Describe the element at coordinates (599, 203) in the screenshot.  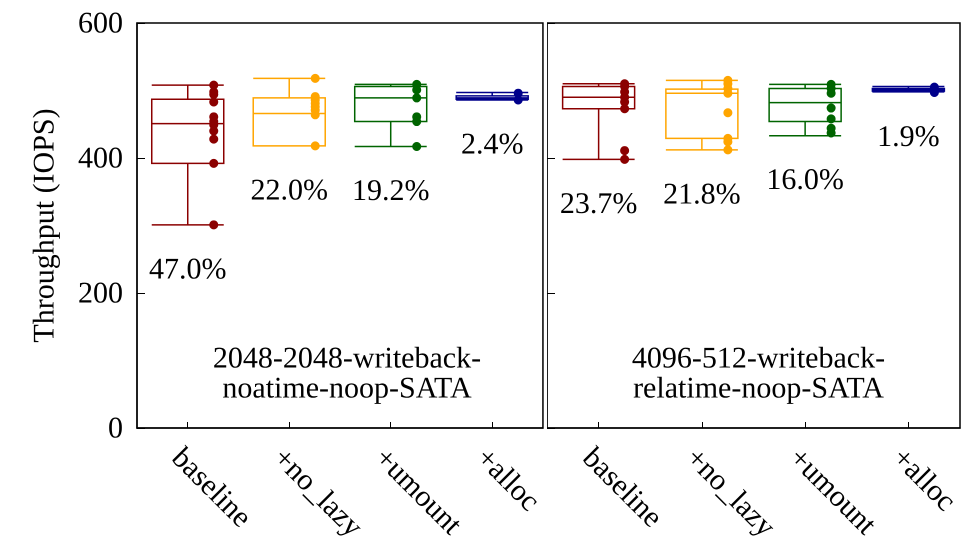
I see `annotation: 23.7%` at that location.